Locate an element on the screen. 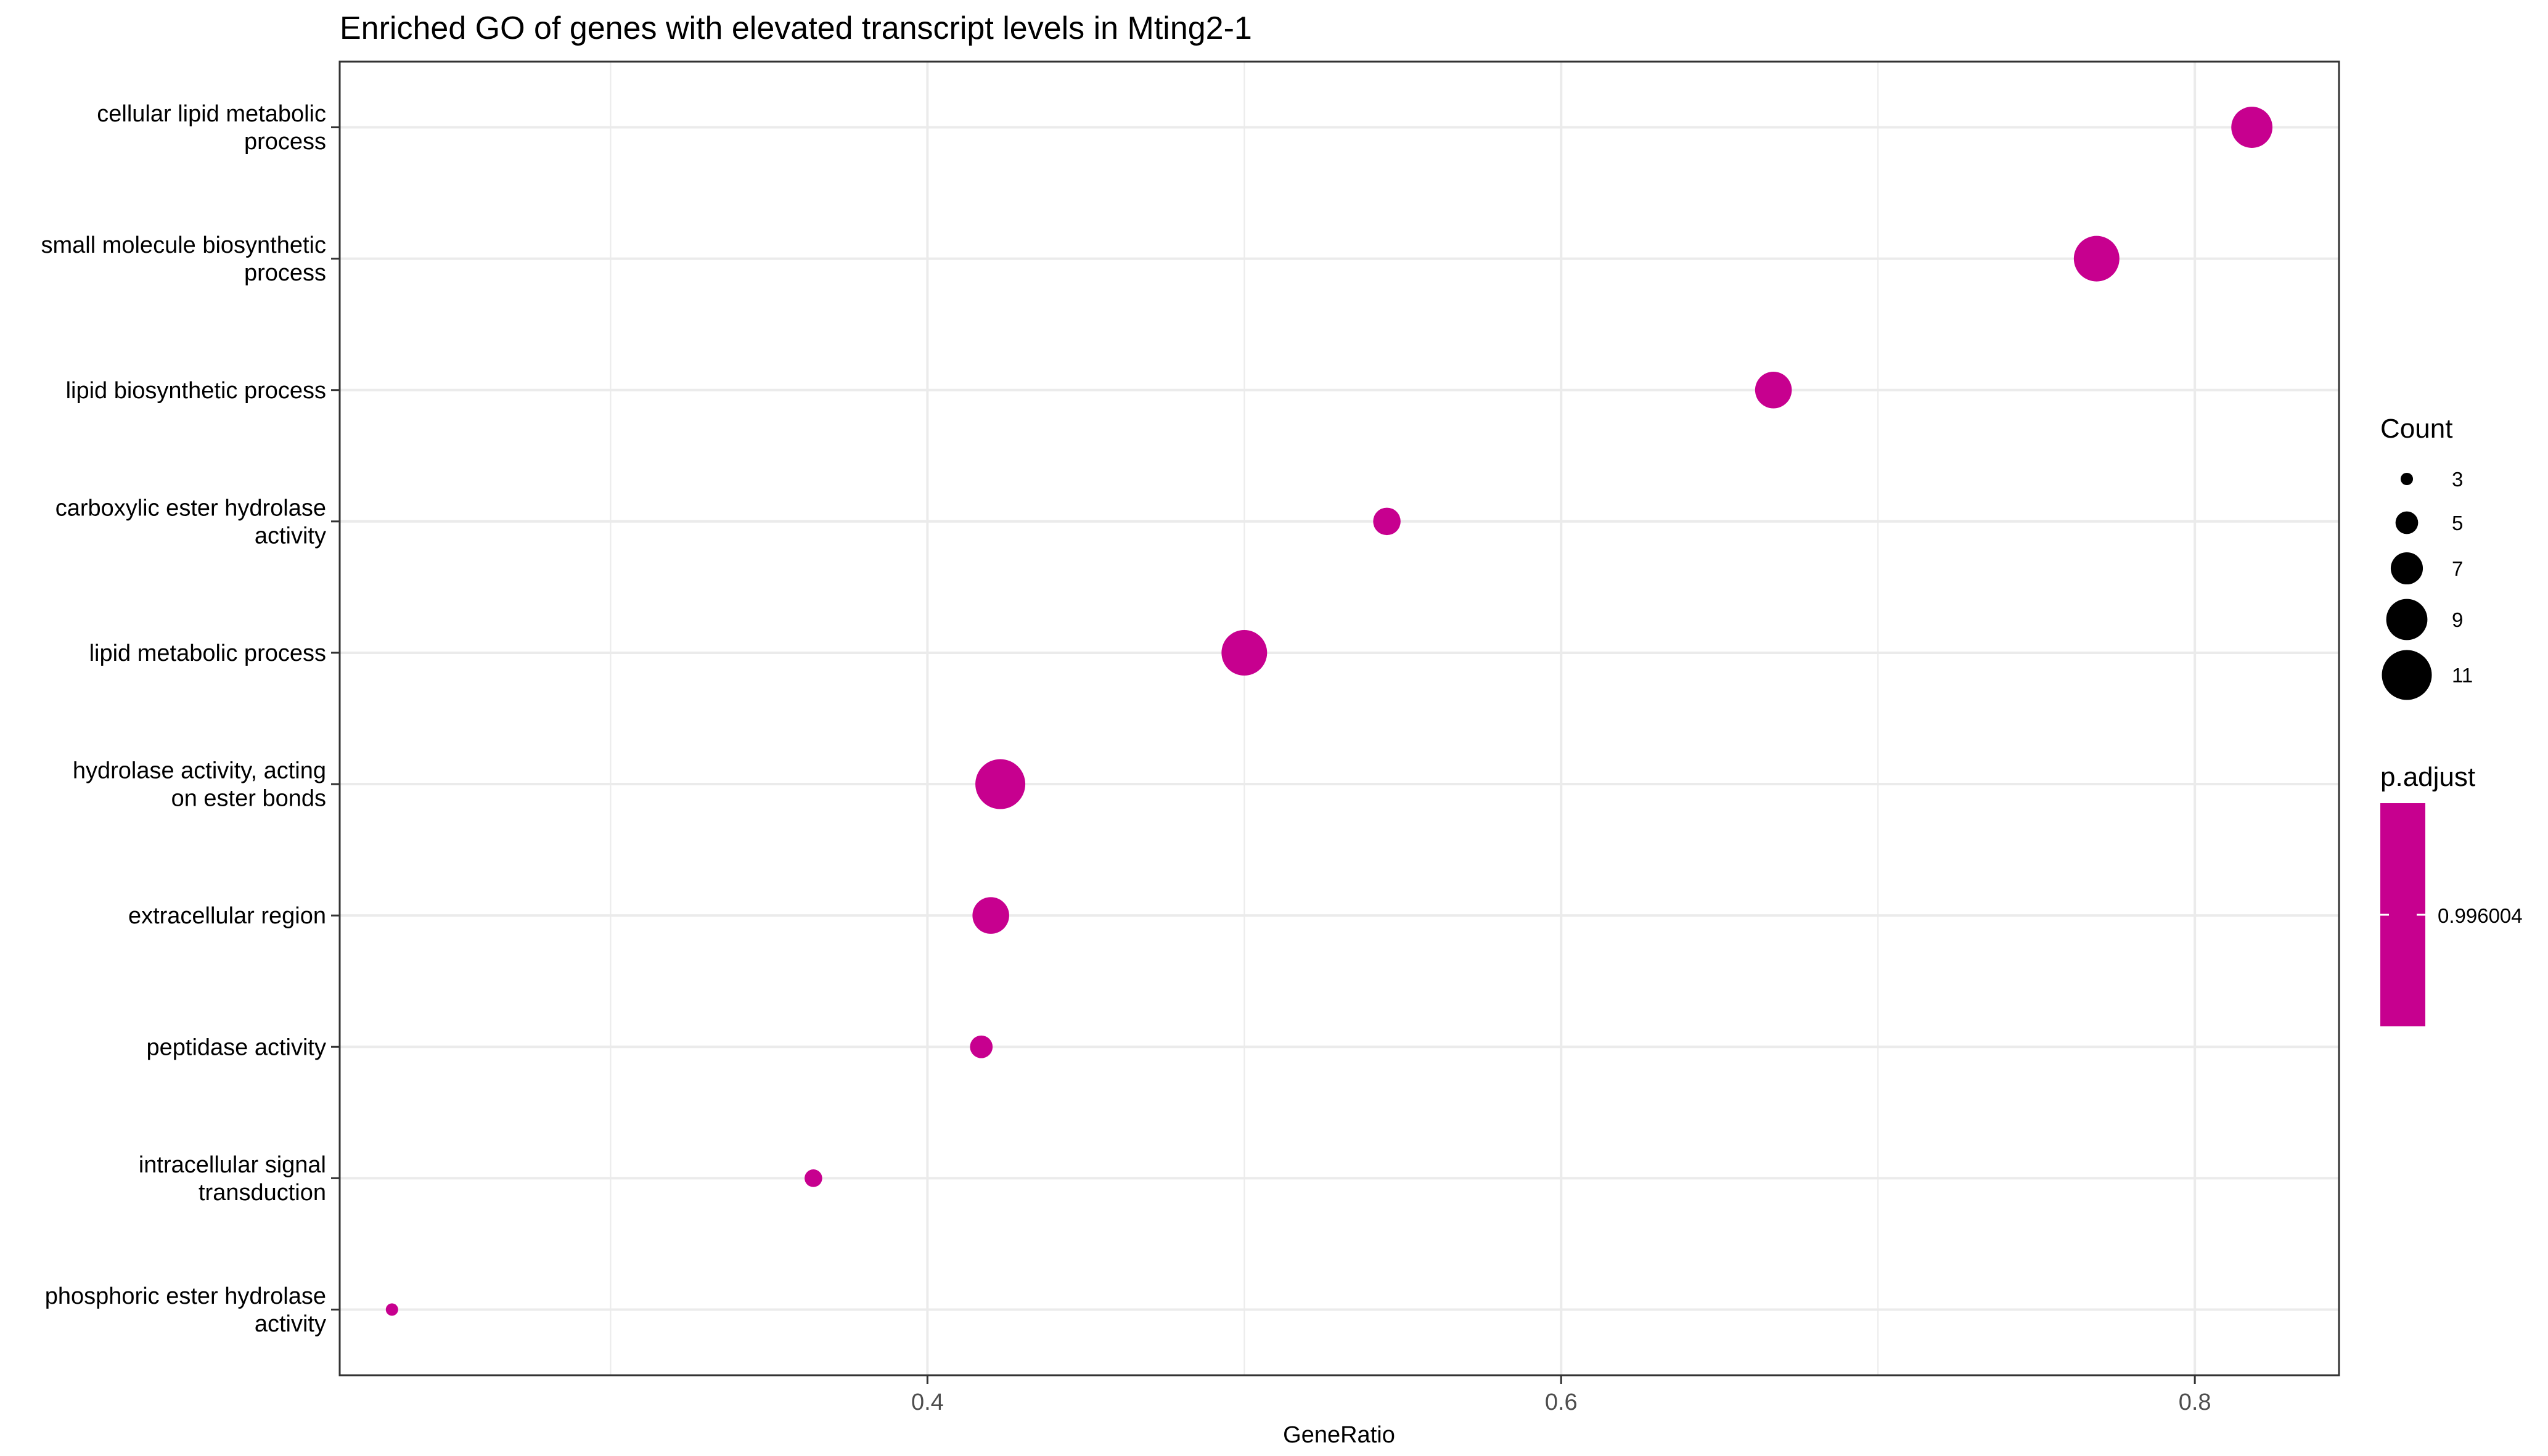 Image resolution: width=2548 pixels, height=1456 pixels. x-axis-title: GeneRatio is located at coordinates (1339, 1435).